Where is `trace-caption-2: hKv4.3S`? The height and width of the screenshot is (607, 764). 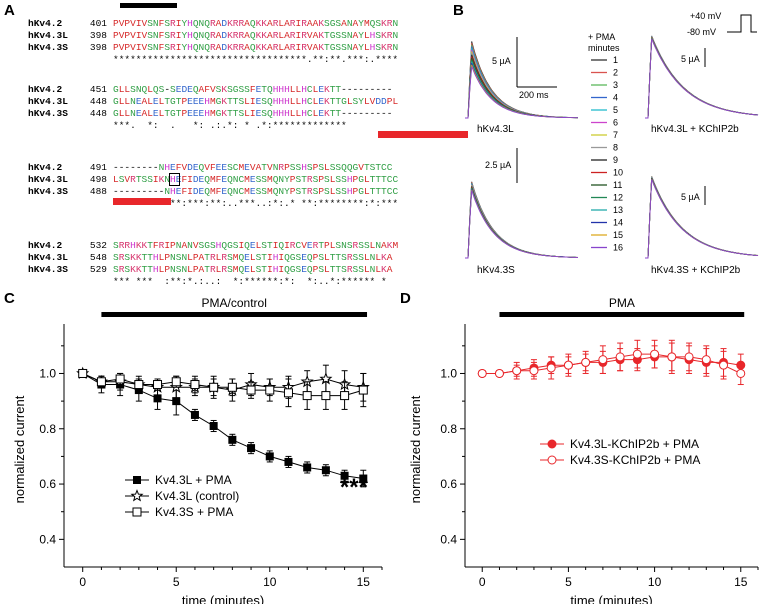
trace-caption-2: hKv4.3S is located at coordinates (496, 270).